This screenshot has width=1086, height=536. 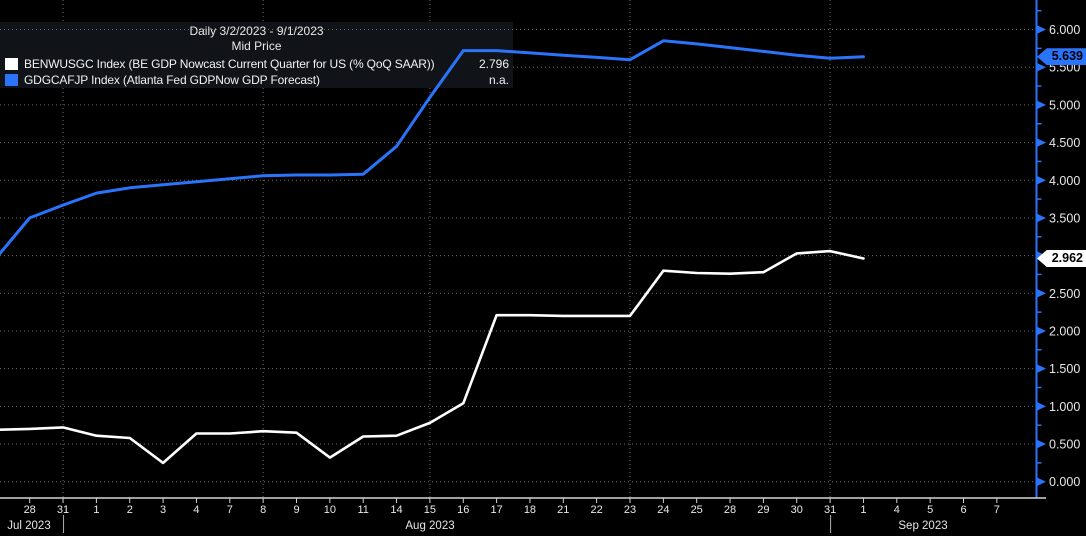 I want to click on x-axis-day-label: 23, so click(x=630, y=510).